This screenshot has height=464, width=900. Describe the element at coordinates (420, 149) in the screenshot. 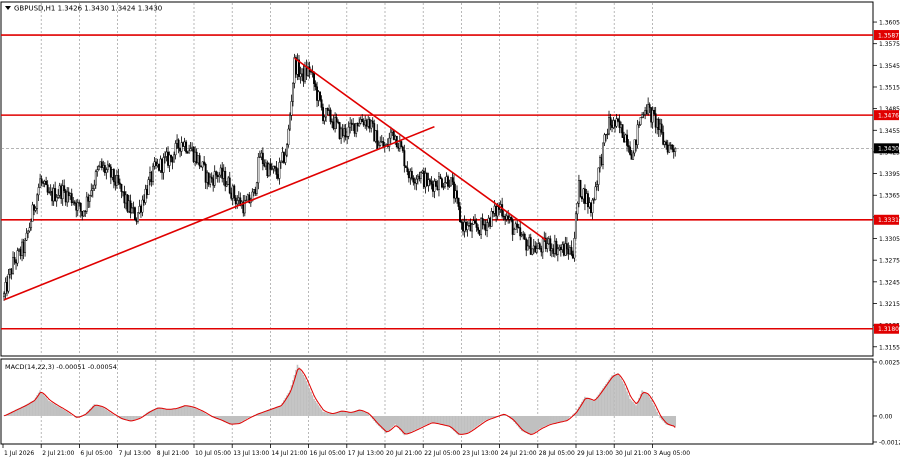

I see `descending-trendline` at that location.